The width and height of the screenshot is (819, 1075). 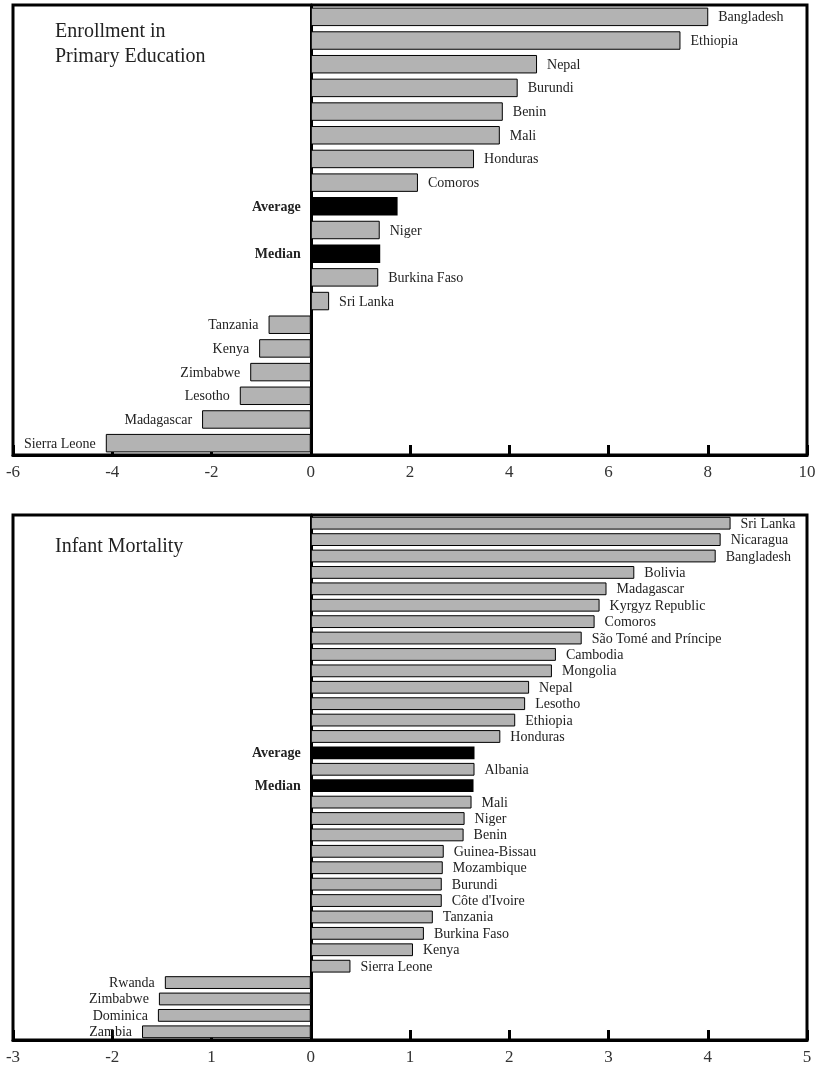 I want to click on y-tick-label: Nicaragua, so click(x=759, y=540).